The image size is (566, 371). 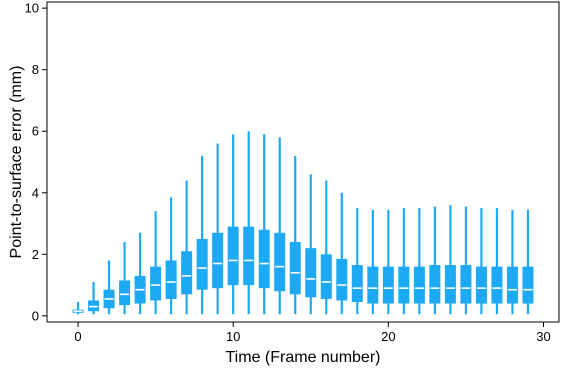 I want to click on y-axis-ticks: 0 2 4 6 8 10, so click(x=36, y=162).